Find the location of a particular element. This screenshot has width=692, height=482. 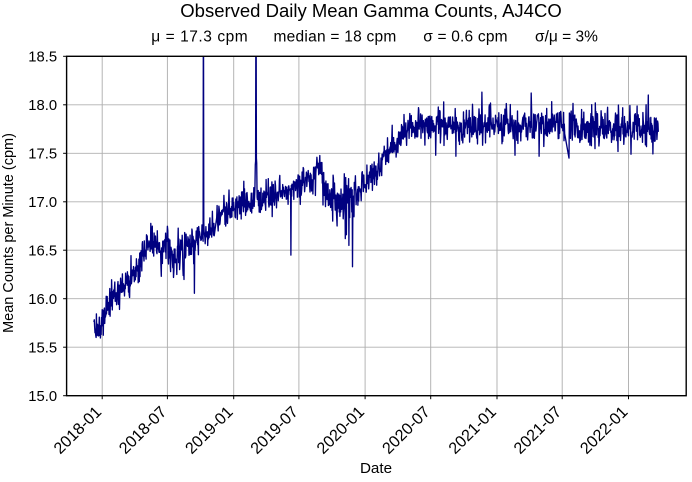

svg-text: Mean Counts per Minute (cpm) is located at coordinates (9, 233).